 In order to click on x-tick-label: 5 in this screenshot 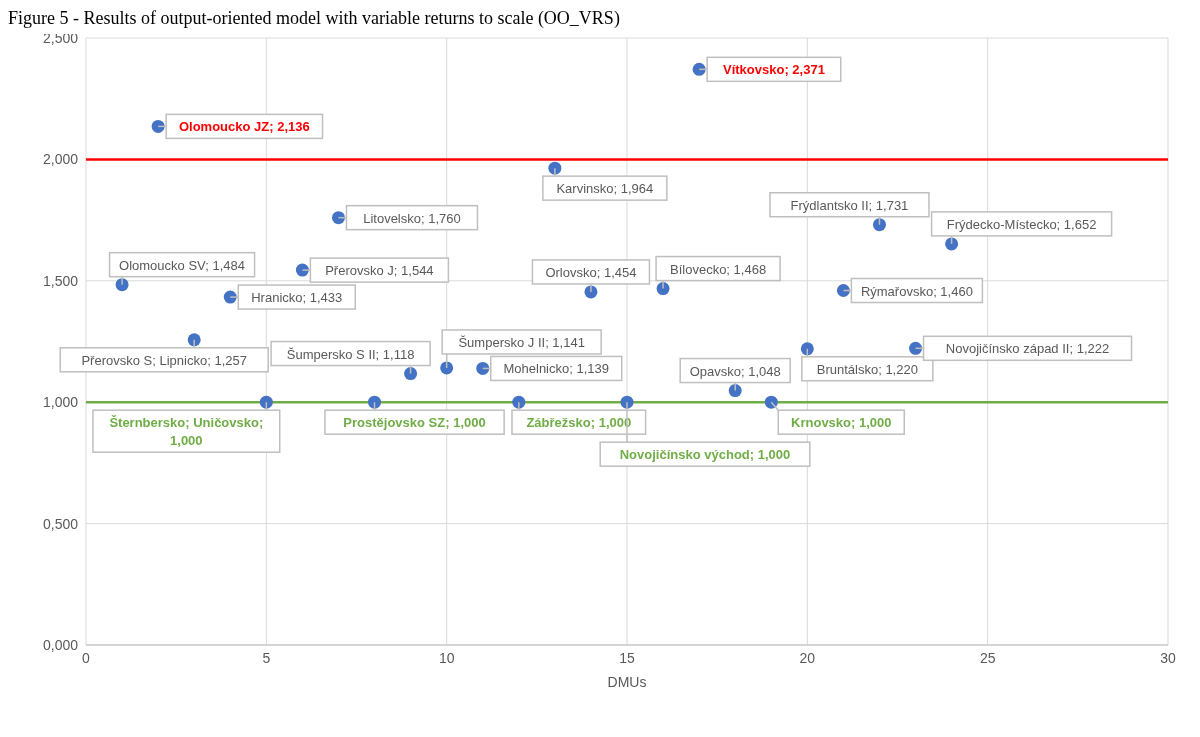, I will do `click(266, 657)`.